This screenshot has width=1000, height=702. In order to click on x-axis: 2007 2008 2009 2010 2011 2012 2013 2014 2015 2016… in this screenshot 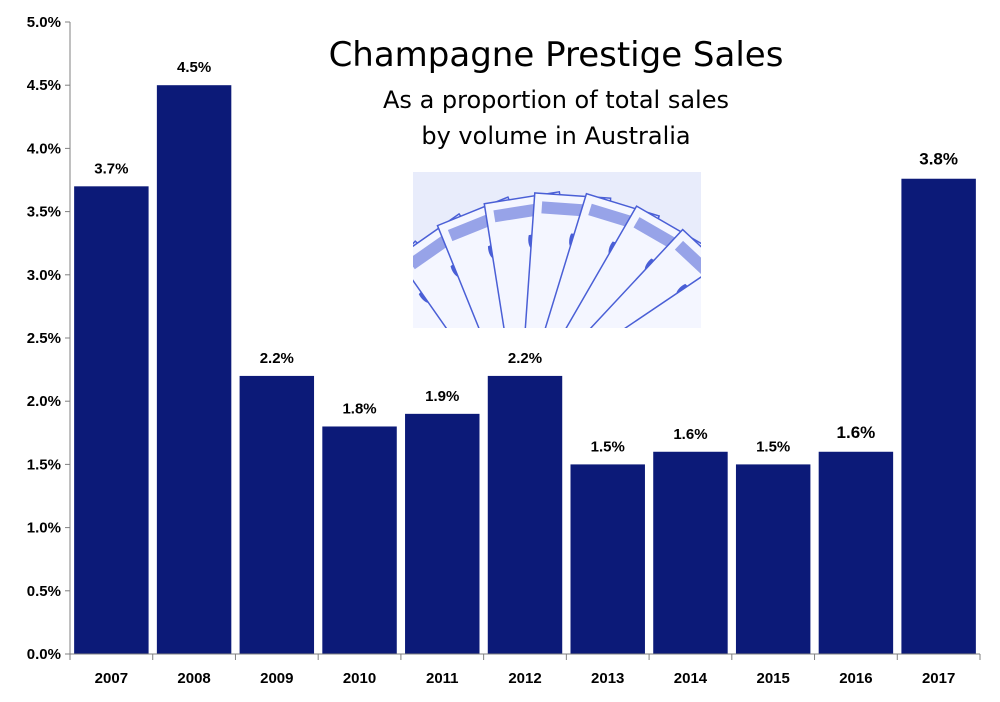, I will do `click(525, 670)`.